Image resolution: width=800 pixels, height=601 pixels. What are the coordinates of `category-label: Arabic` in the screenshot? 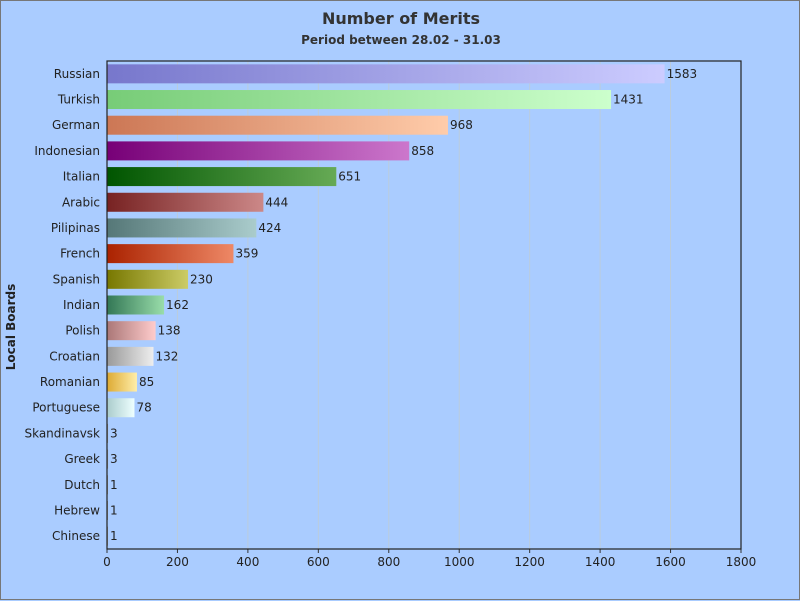 It's located at (81, 202).